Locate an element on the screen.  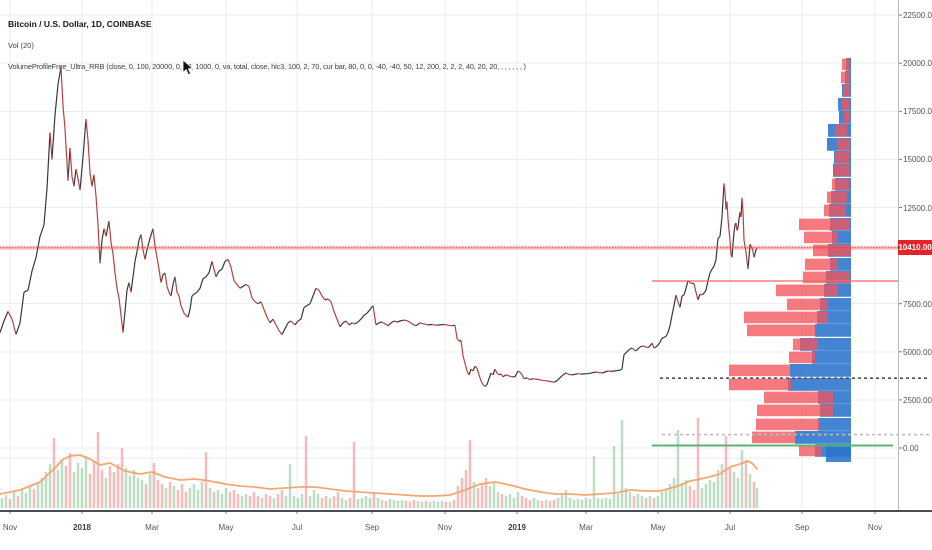
time-axis is located at coordinates (466, 530).